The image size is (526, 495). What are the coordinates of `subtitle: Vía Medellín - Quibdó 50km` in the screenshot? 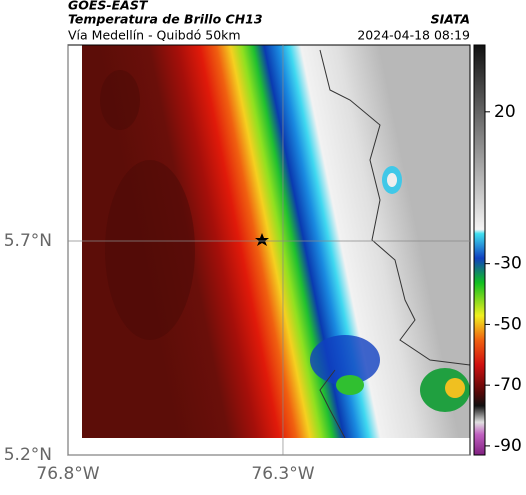 It's located at (154, 35).